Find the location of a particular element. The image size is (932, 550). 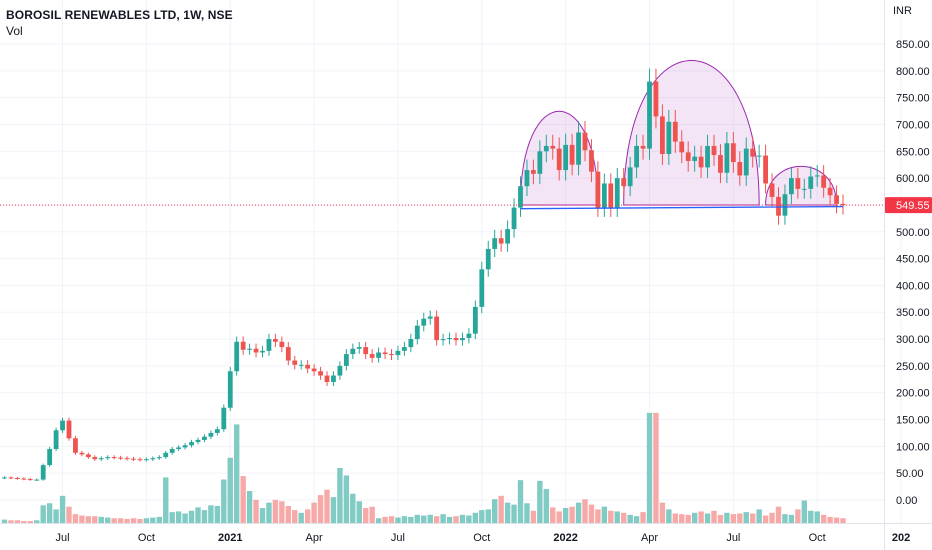

y-tick-label: 350.00 is located at coordinates (913, 313).